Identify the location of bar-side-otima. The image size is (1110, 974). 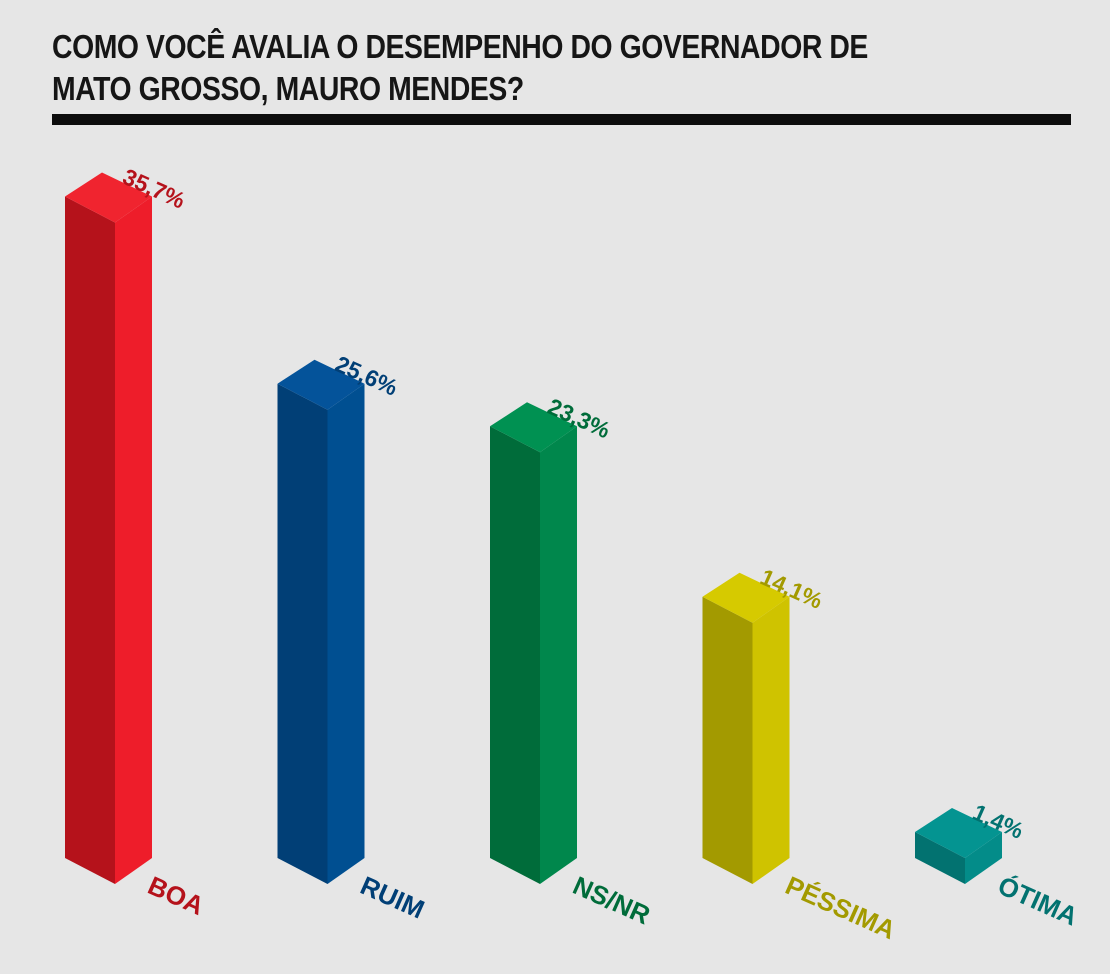
(940, 858).